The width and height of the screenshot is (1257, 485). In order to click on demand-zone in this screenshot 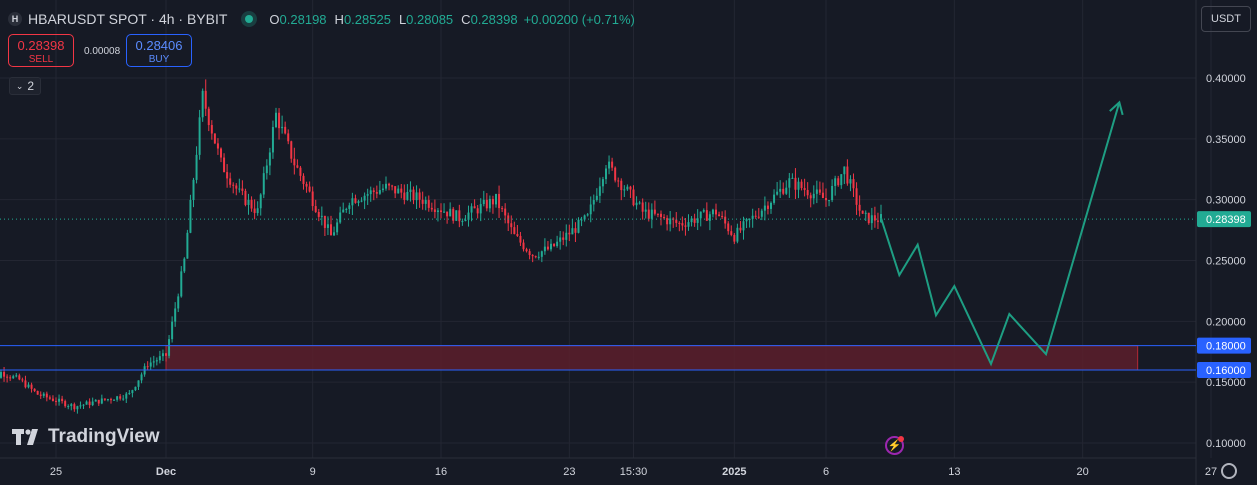, I will do `click(652, 358)`.